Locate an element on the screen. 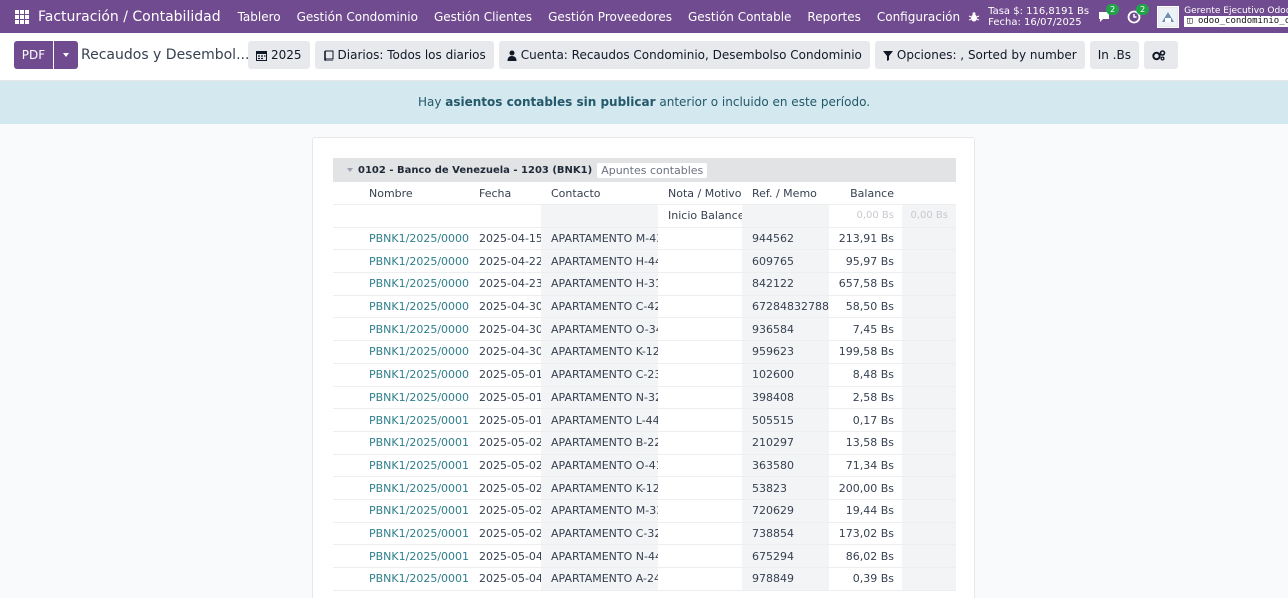 The width and height of the screenshot is (1288, 598). entry-name-link: PBNK1/2025/00006 is located at coordinates (419, 329).